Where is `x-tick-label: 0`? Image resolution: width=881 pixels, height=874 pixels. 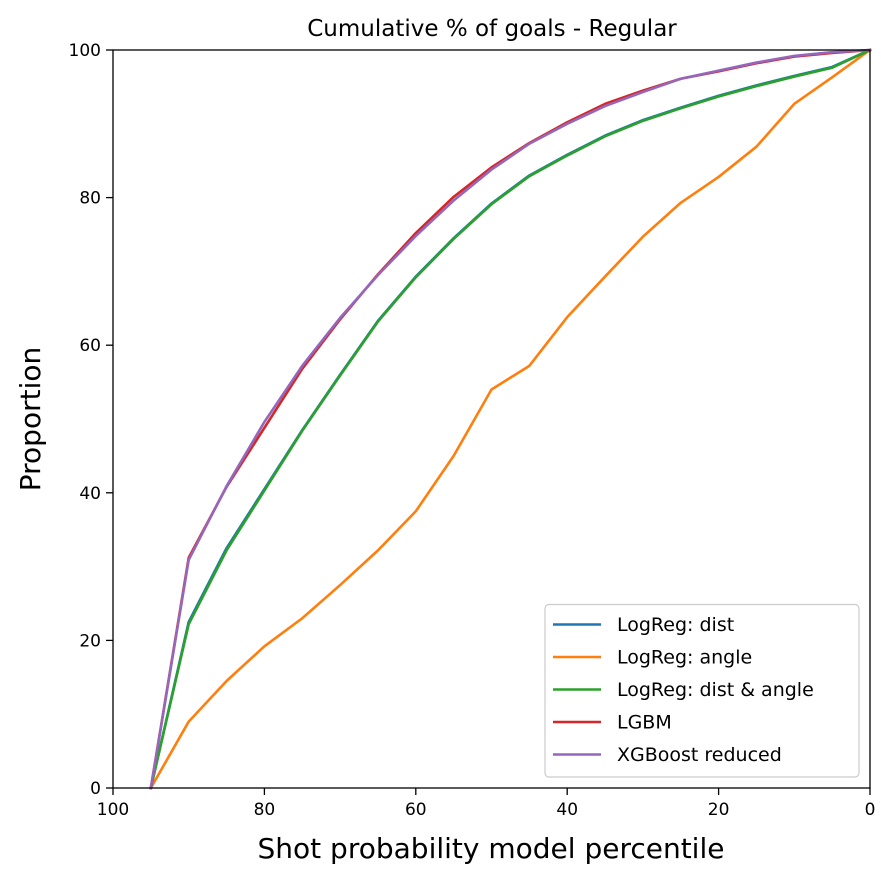 x-tick-label: 0 is located at coordinates (870, 810).